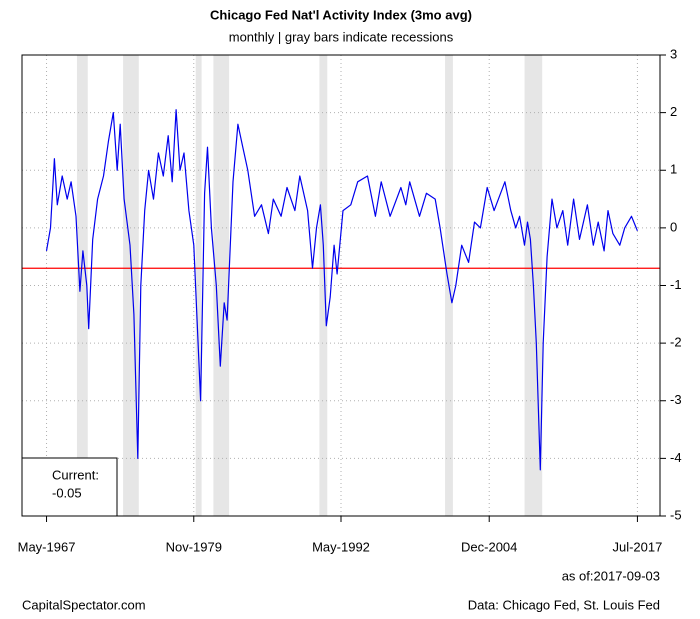 The image size is (700, 619). Describe the element at coordinates (611, 575) in the screenshot. I see `as-of: as of:2017-09-03` at that location.